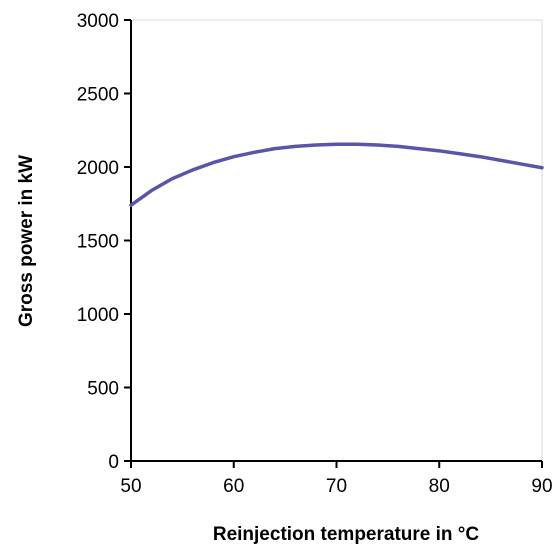 The height and width of the screenshot is (556, 559). Describe the element at coordinates (98, 95) in the screenshot. I see `y-tick-label: 2500` at that location.